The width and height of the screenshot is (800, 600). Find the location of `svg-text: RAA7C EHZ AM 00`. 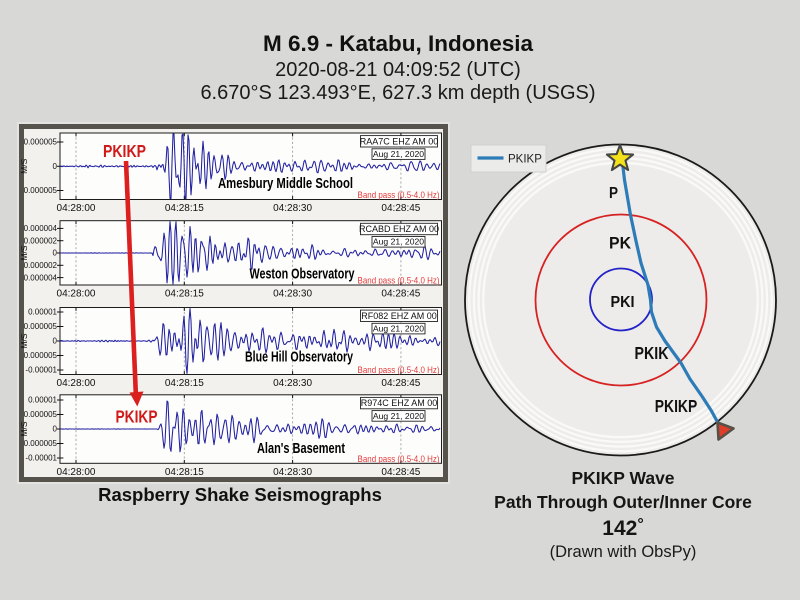

svg-text: RAA7C EHZ AM 00 is located at coordinates (399, 141).